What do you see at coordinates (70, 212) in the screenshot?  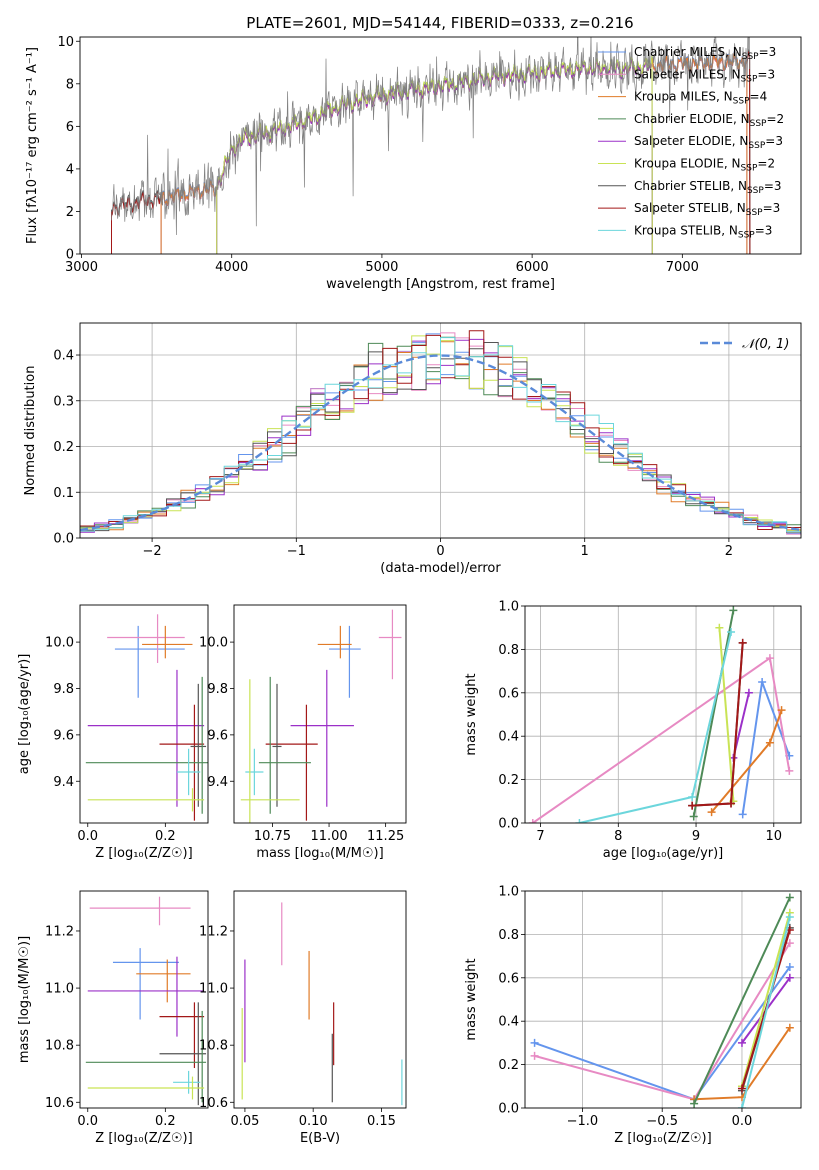 I see `y-tick-label: 2` at bounding box center [70, 212].